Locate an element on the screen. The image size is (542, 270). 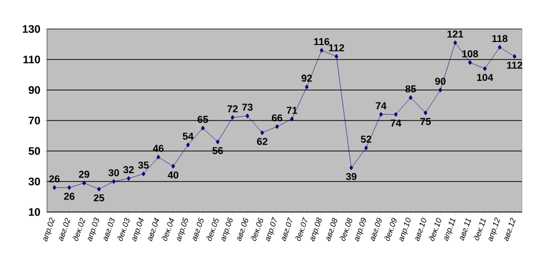
y-tick-label: 50 is located at coordinates (34, 151).